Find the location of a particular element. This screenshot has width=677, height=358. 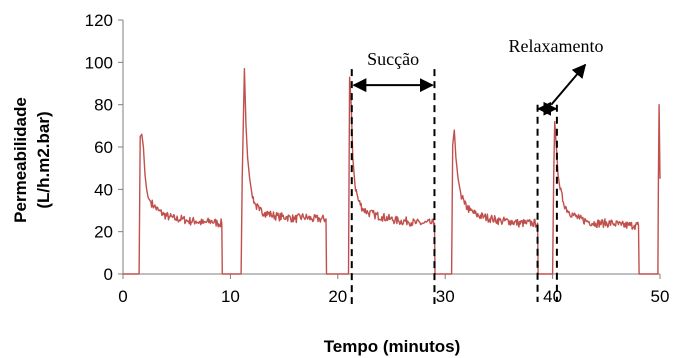

x-tick-label: 20 is located at coordinates (337, 296).